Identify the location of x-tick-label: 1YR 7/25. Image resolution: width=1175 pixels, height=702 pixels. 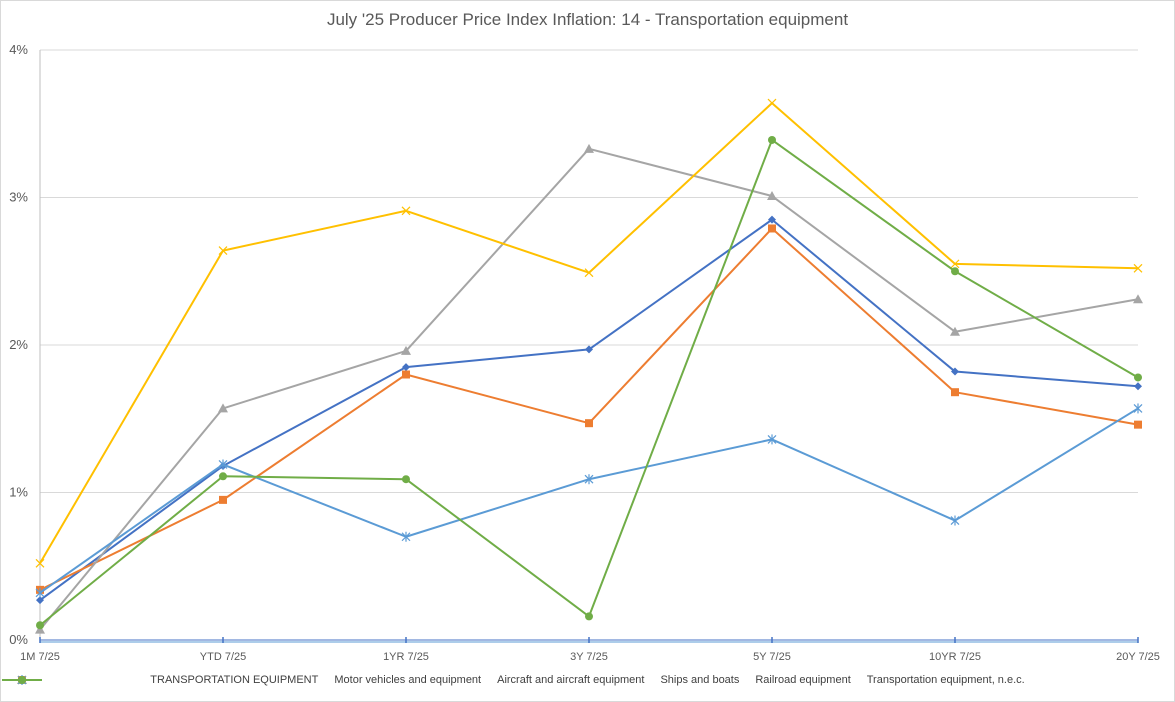
(406, 657).